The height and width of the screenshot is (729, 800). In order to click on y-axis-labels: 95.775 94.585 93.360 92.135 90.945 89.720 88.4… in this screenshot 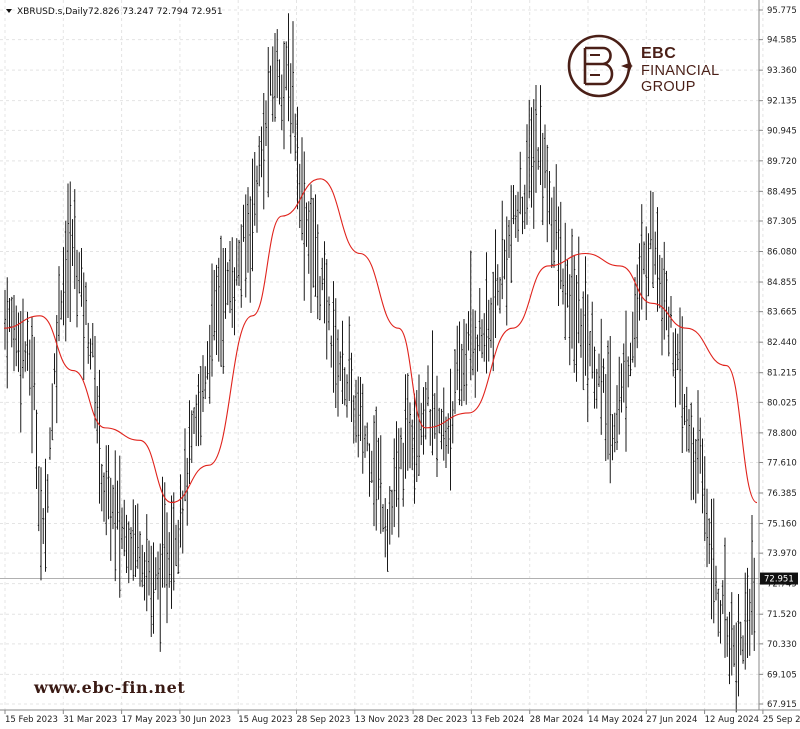, I will do `click(778, 358)`.